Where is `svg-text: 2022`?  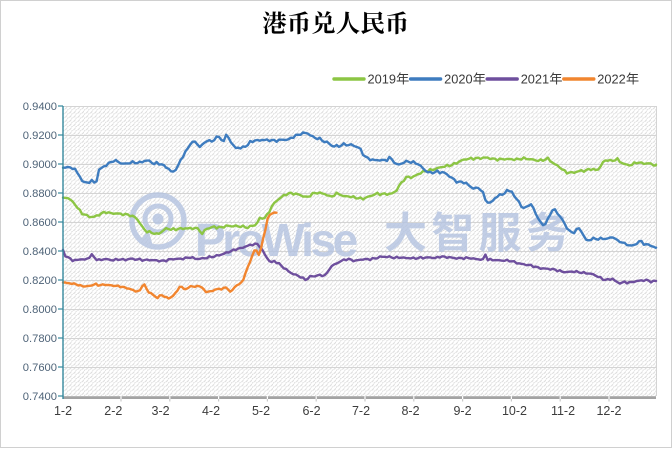
svg-text: 2022 is located at coordinates (611, 79).